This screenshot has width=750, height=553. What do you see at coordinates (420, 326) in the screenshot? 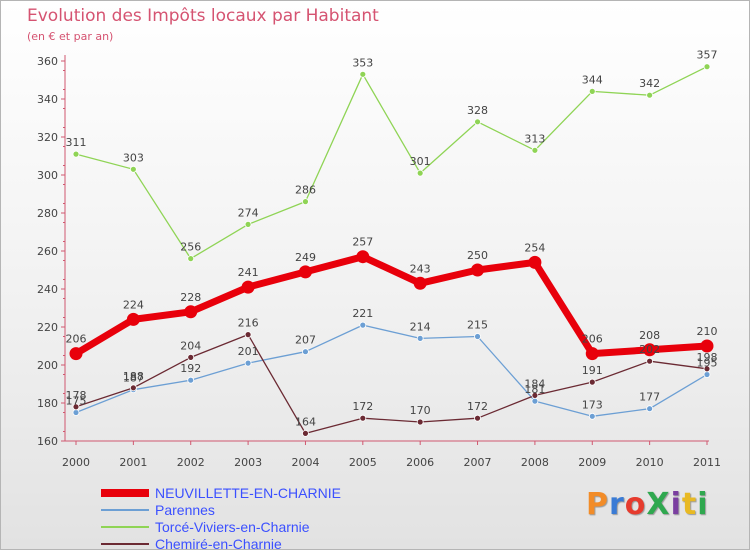
I see `data-label: 214` at bounding box center [420, 326].